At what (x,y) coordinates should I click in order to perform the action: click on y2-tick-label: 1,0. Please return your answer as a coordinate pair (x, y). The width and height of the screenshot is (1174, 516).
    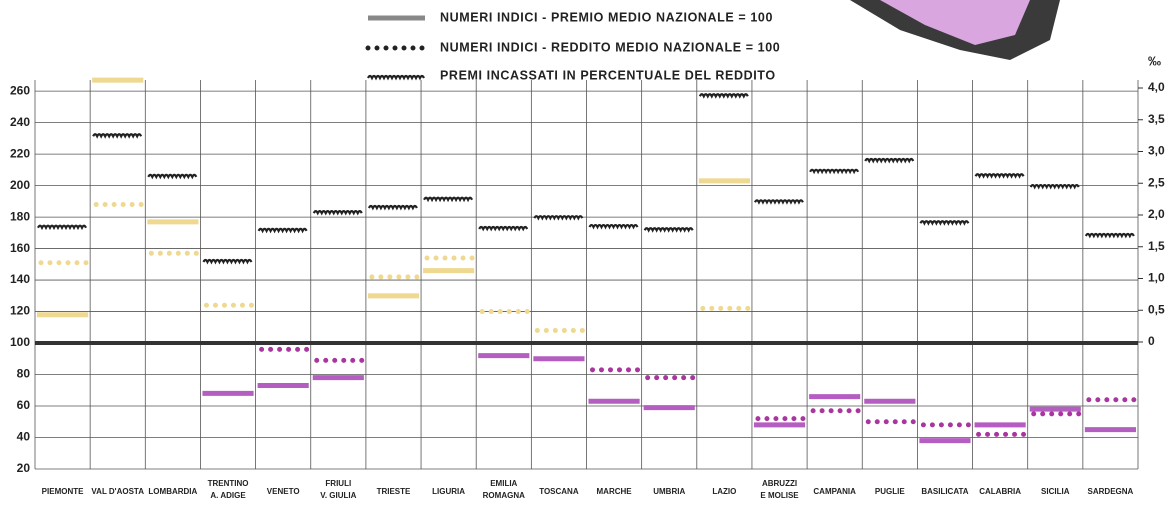
    Looking at the image, I should click on (1156, 278).